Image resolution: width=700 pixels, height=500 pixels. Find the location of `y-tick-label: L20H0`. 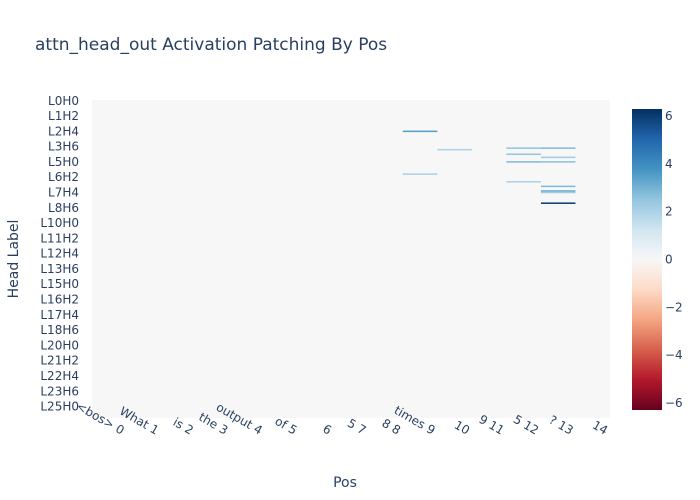

y-tick-label: L20H0 is located at coordinates (59, 345).